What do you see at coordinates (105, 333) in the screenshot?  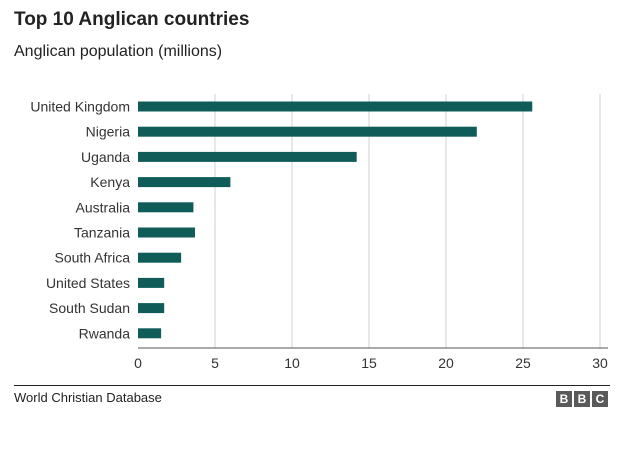 I see `category-label: Rwanda` at bounding box center [105, 333].